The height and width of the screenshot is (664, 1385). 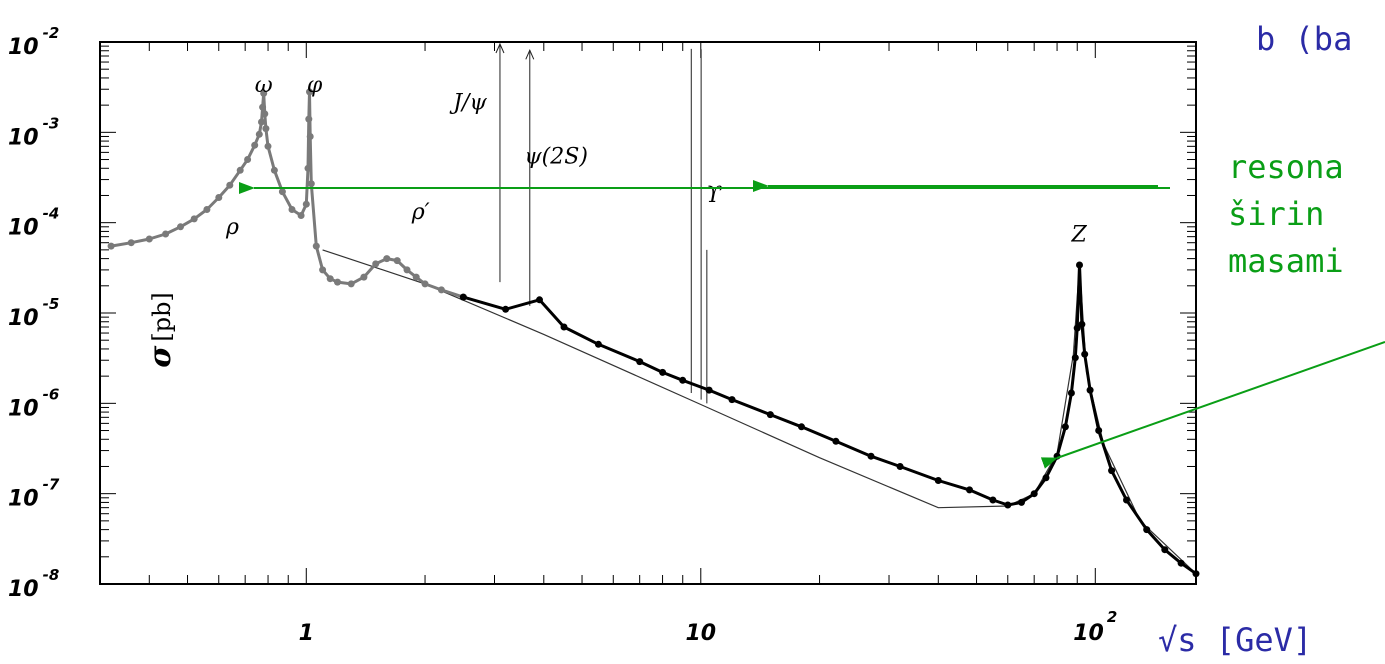 What do you see at coordinates (33, 42) in the screenshot?
I see `y-tick-label: 10⁻²` at bounding box center [33, 42].